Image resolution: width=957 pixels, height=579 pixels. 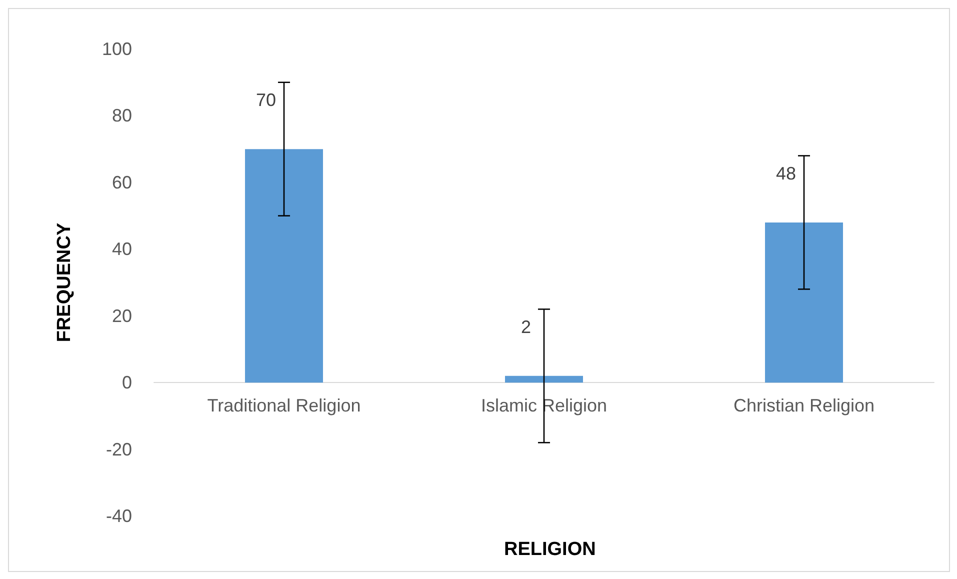 I want to click on y-tick-label: 0, so click(x=127, y=382).